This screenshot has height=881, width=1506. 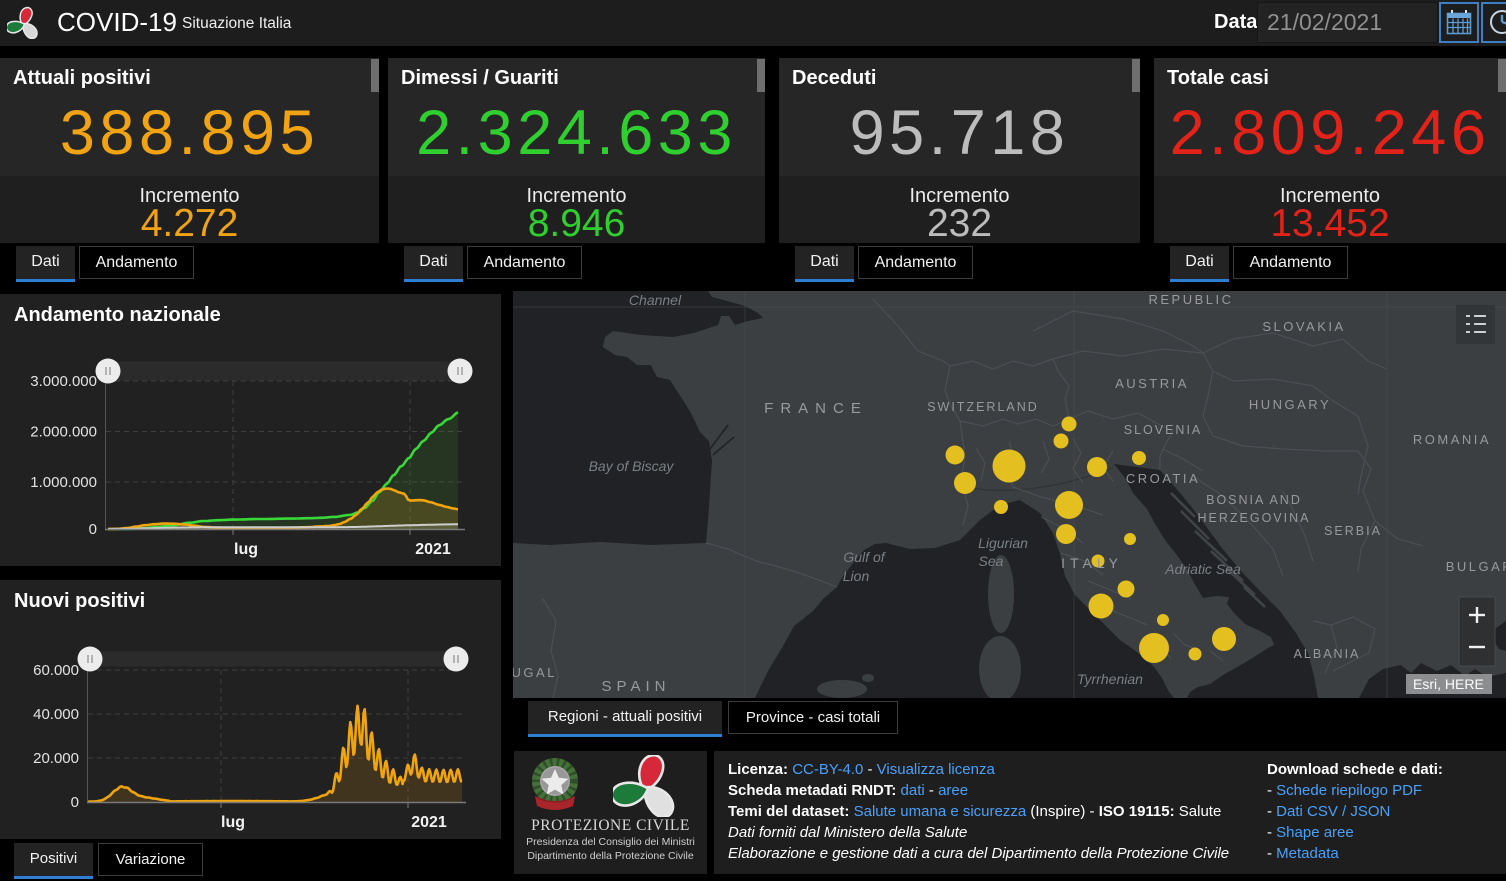 I want to click on svg-text: SPAIN, so click(x=636, y=686).